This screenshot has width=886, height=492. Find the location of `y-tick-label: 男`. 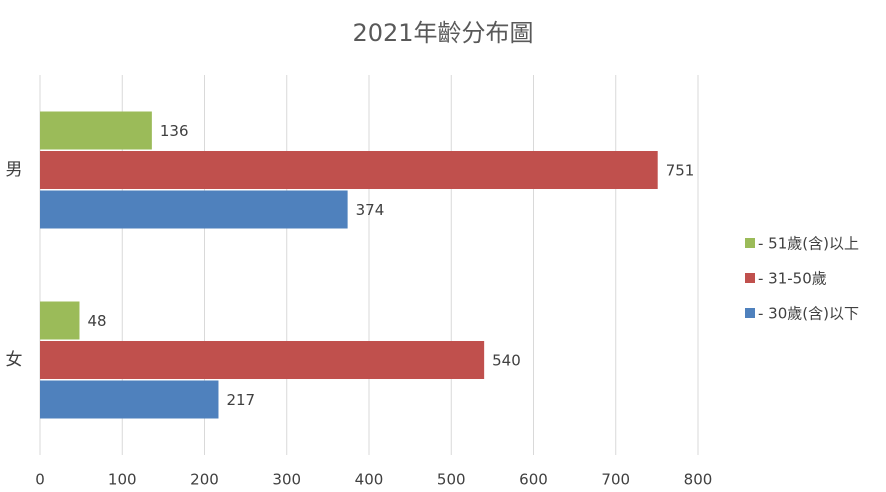

y-tick-label: 男 is located at coordinates (14, 170).